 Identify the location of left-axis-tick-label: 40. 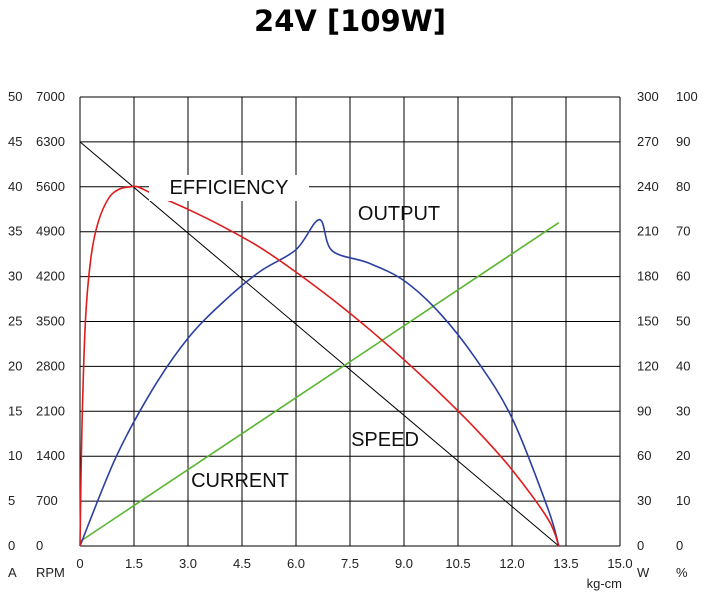
(15, 186).